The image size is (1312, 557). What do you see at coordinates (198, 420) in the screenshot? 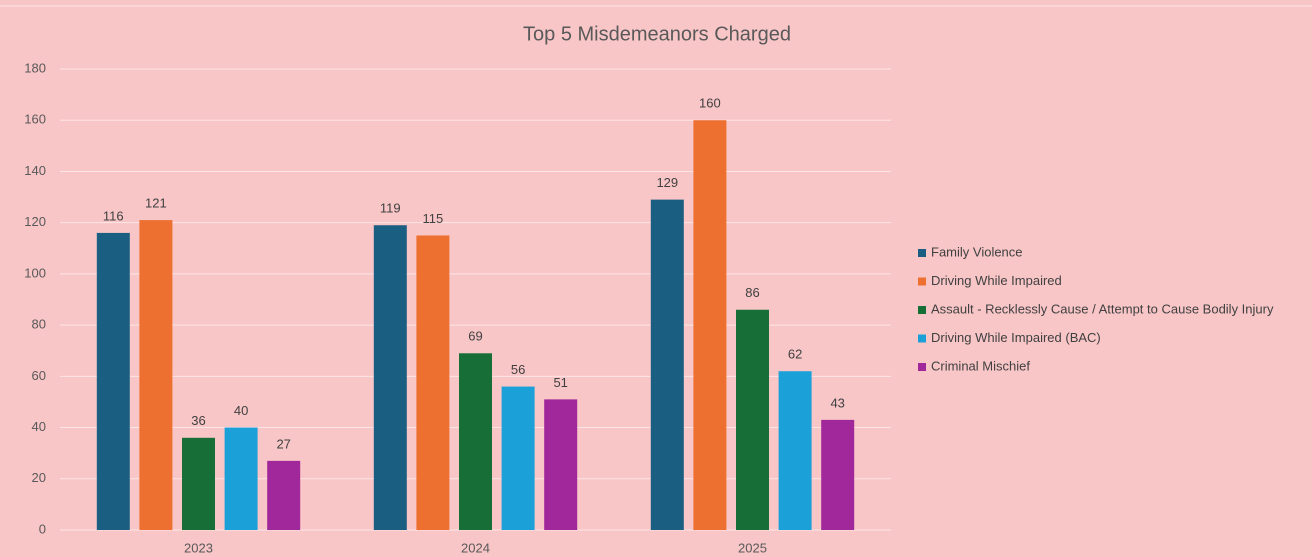
I see `data-label: 36` at bounding box center [198, 420].